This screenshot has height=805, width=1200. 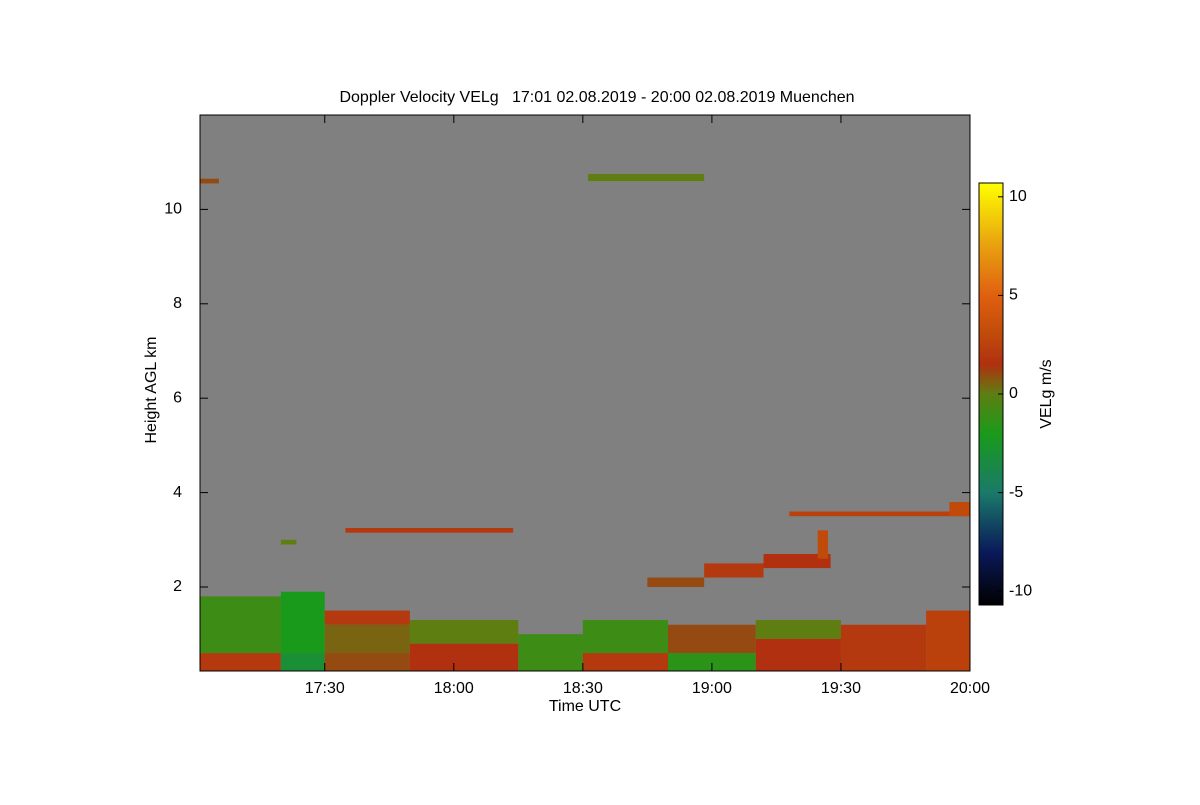 I want to click on y-tick-label: 8, so click(x=177, y=303).